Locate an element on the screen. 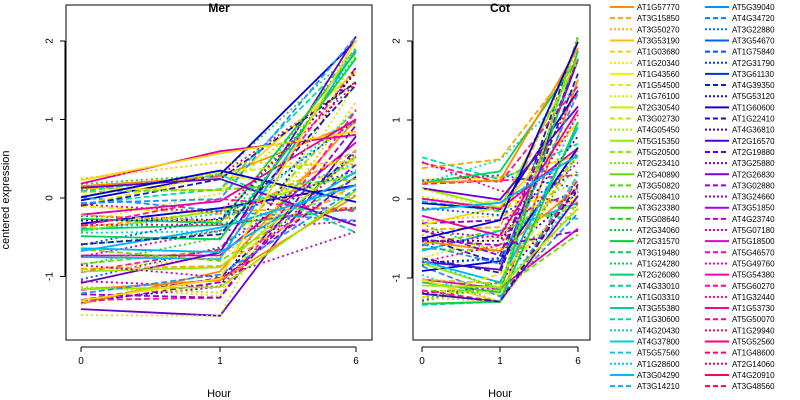  legend-label: AT2G14060 is located at coordinates (753, 364).